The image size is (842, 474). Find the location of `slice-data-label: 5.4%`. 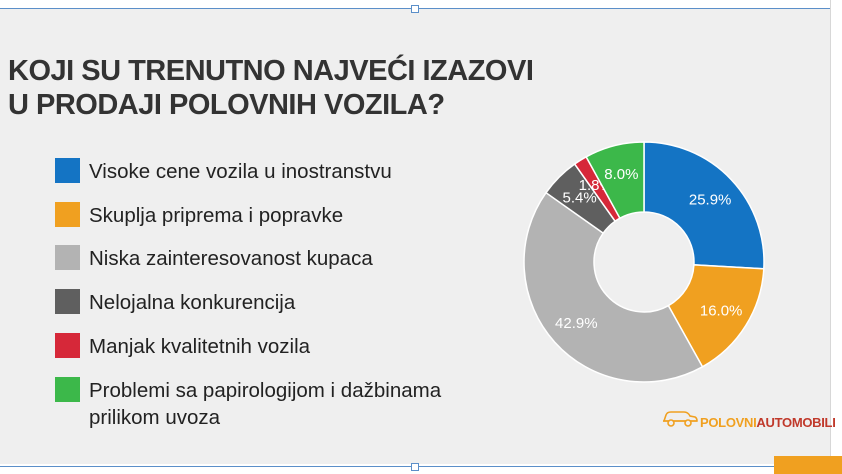

slice-data-label: 5.4% is located at coordinates (580, 198).